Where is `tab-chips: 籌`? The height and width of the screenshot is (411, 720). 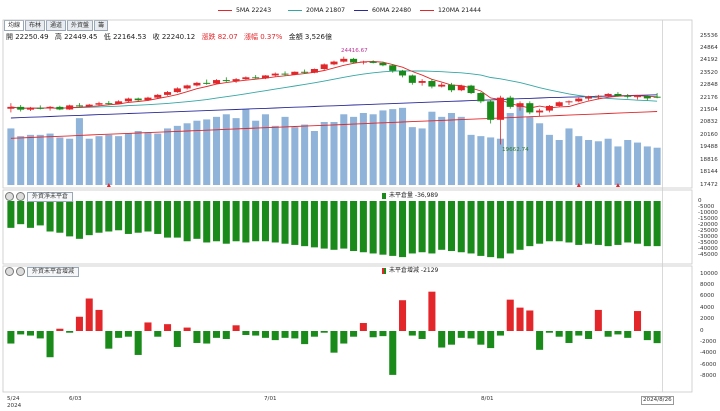
tab-chips: 籌 is located at coordinates (101, 25).